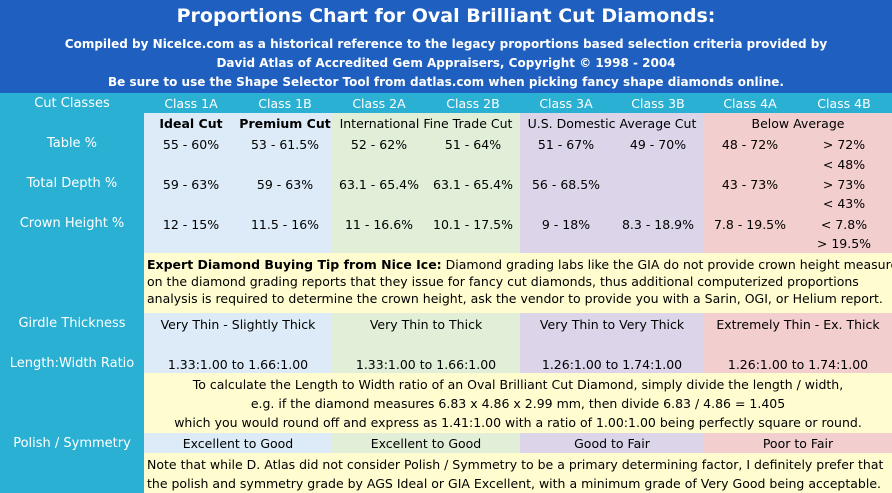  I want to click on depth-row-label: Total Depth %, so click(72, 183).